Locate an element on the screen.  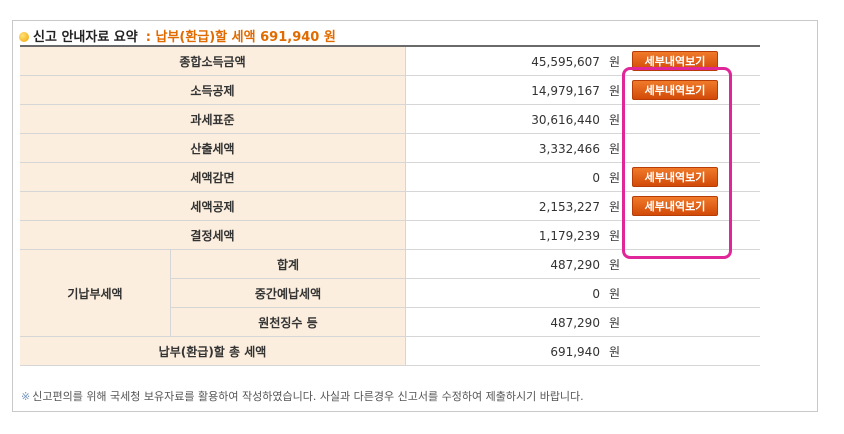
row-value-cell: 30,616,440 원 is located at coordinates (518, 119).